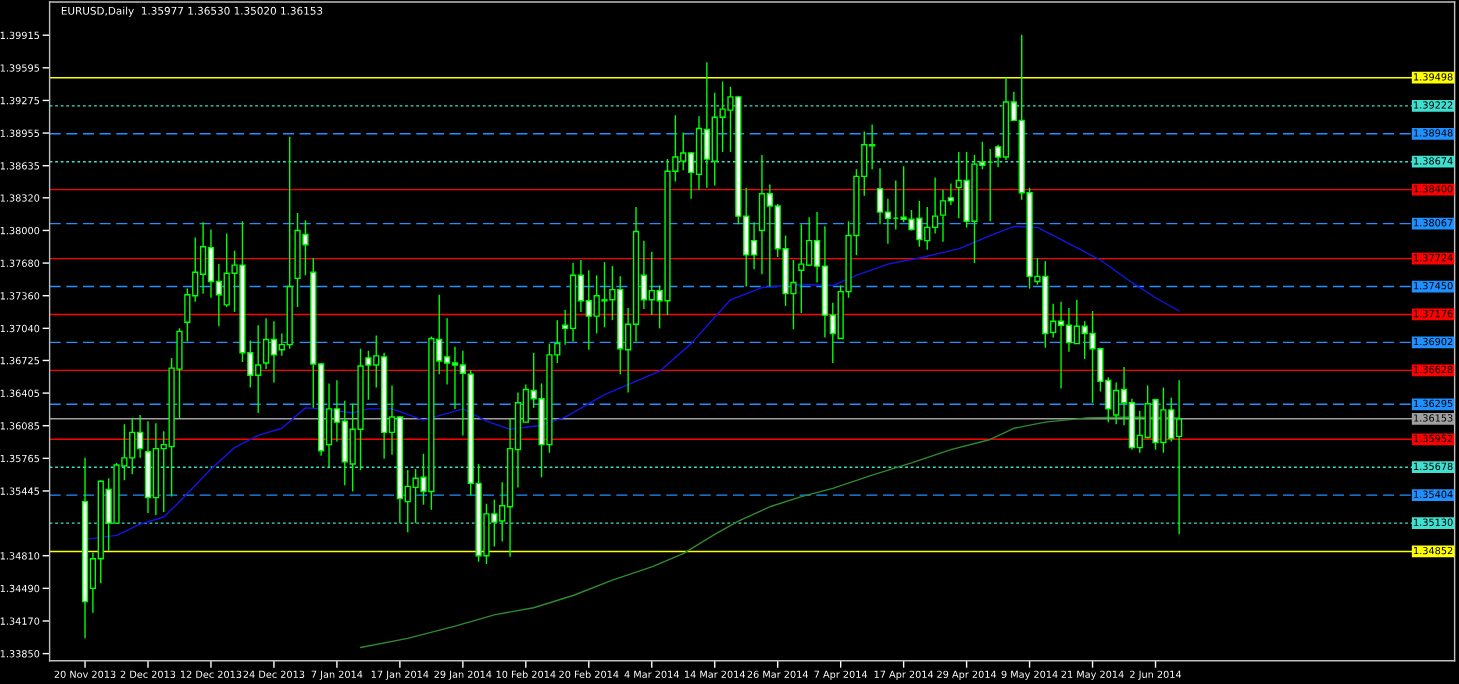 The width and height of the screenshot is (1459, 684). Describe the element at coordinates (1433, 494) in the screenshot. I see `ref-line-label: 1.35404` at that location.